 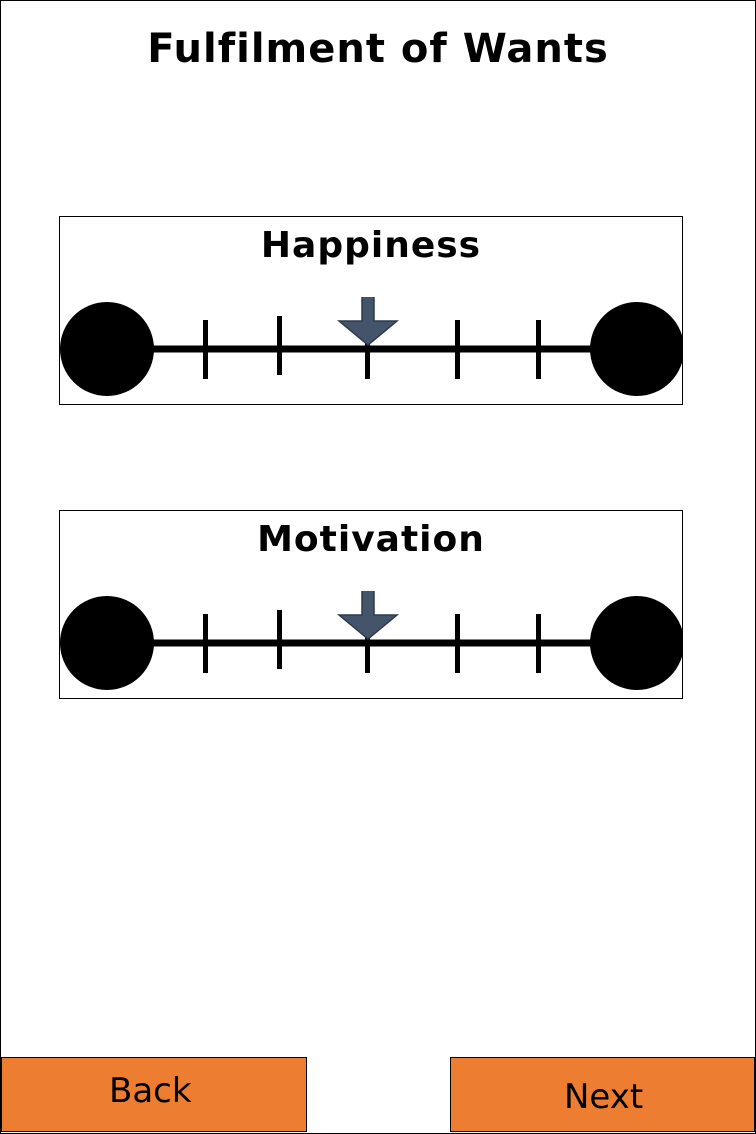 What do you see at coordinates (154, 1094) in the screenshot?
I see `back-button: Back` at bounding box center [154, 1094].